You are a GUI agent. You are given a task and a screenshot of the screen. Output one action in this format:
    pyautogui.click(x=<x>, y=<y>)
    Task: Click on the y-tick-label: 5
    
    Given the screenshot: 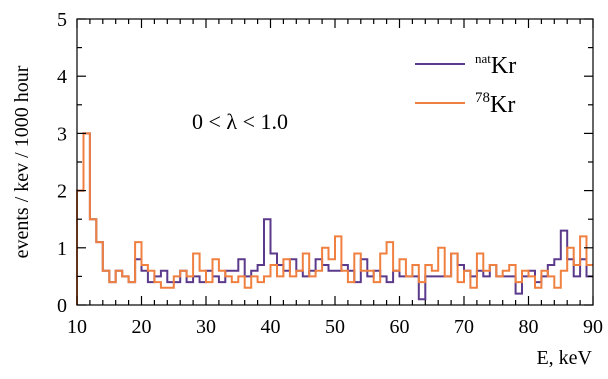 What is the action you would take?
    pyautogui.click(x=62, y=20)
    